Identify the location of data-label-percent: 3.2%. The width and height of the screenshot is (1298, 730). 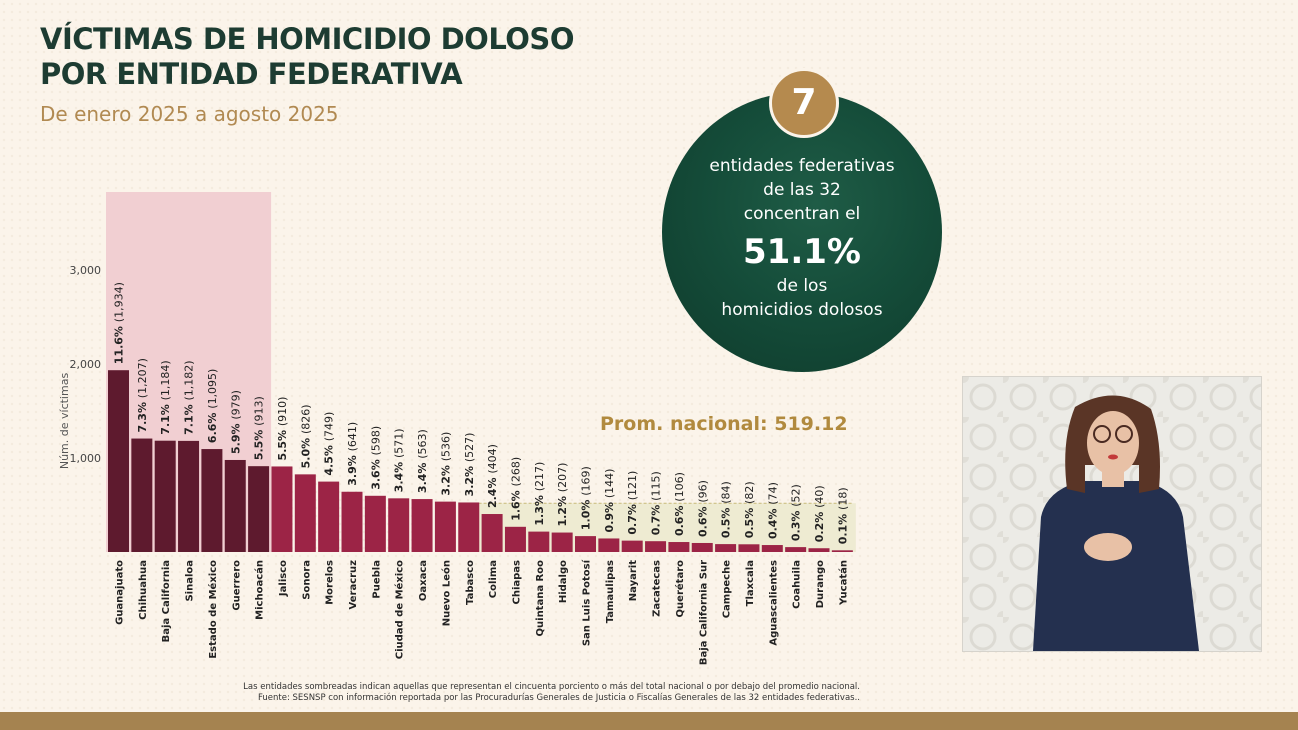
(469, 479).